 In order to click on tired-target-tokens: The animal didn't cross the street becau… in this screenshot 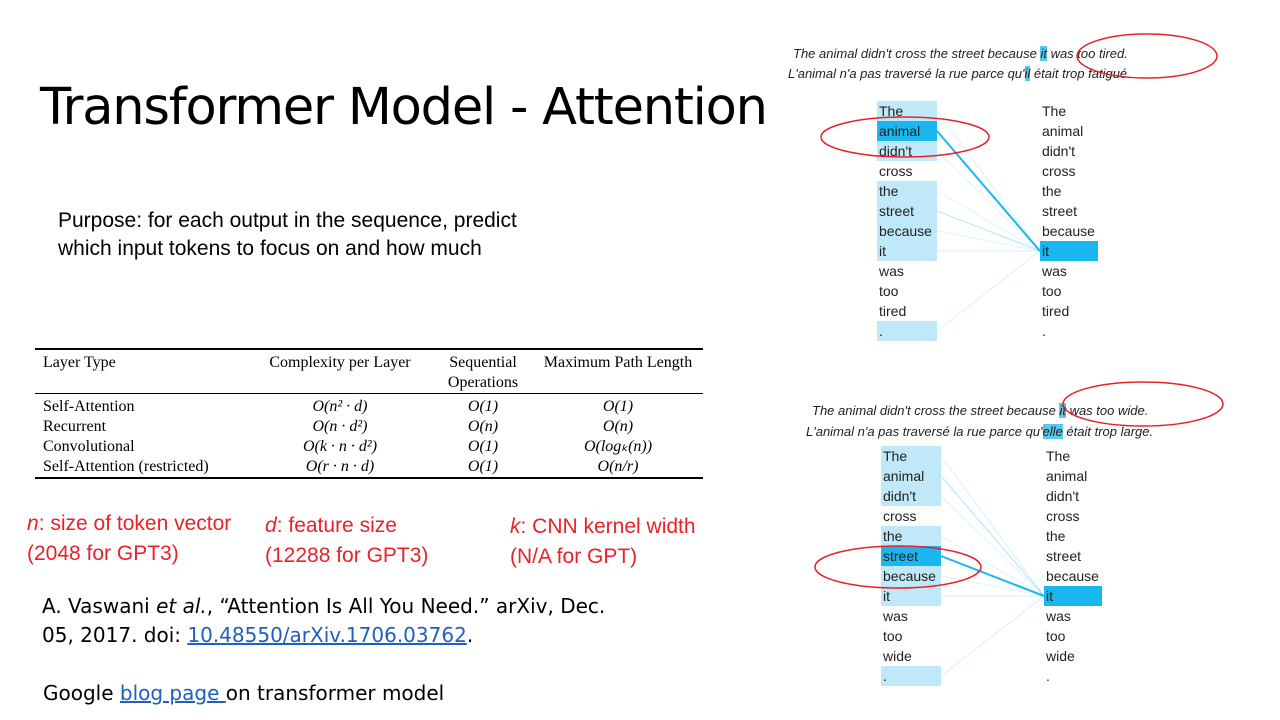, I will do `click(1069, 221)`.